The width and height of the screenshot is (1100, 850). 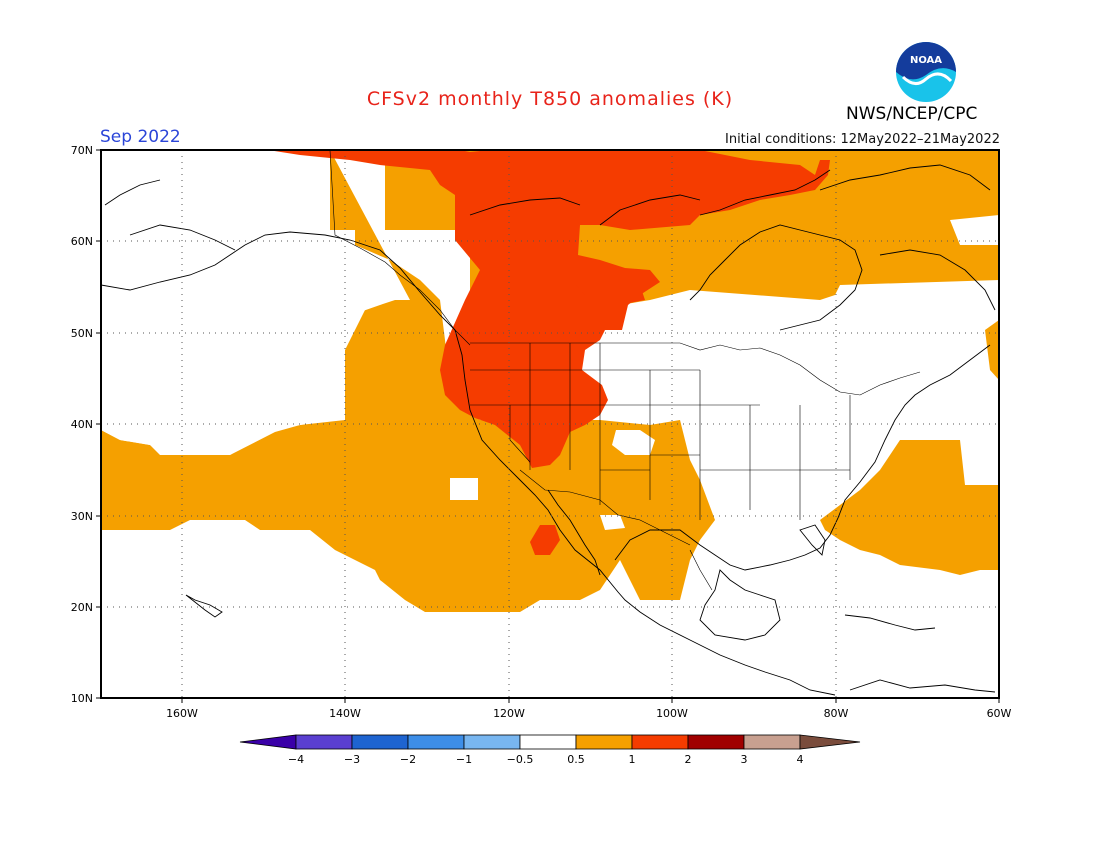 I want to click on lon-label: 120W, so click(x=509, y=713).